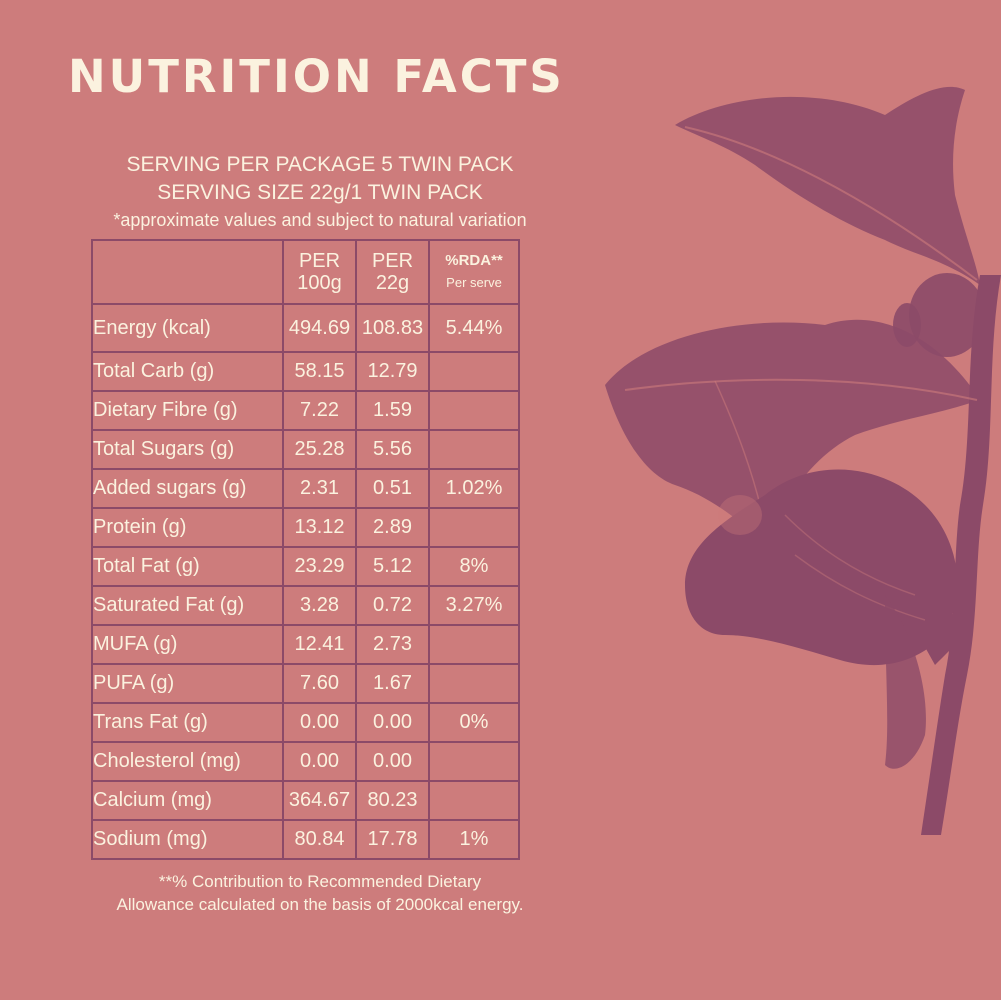 This screenshot has width=1001, height=1000. What do you see at coordinates (188, 801) in the screenshot?
I see `nutrient-name: Calcium (mg)` at bounding box center [188, 801].